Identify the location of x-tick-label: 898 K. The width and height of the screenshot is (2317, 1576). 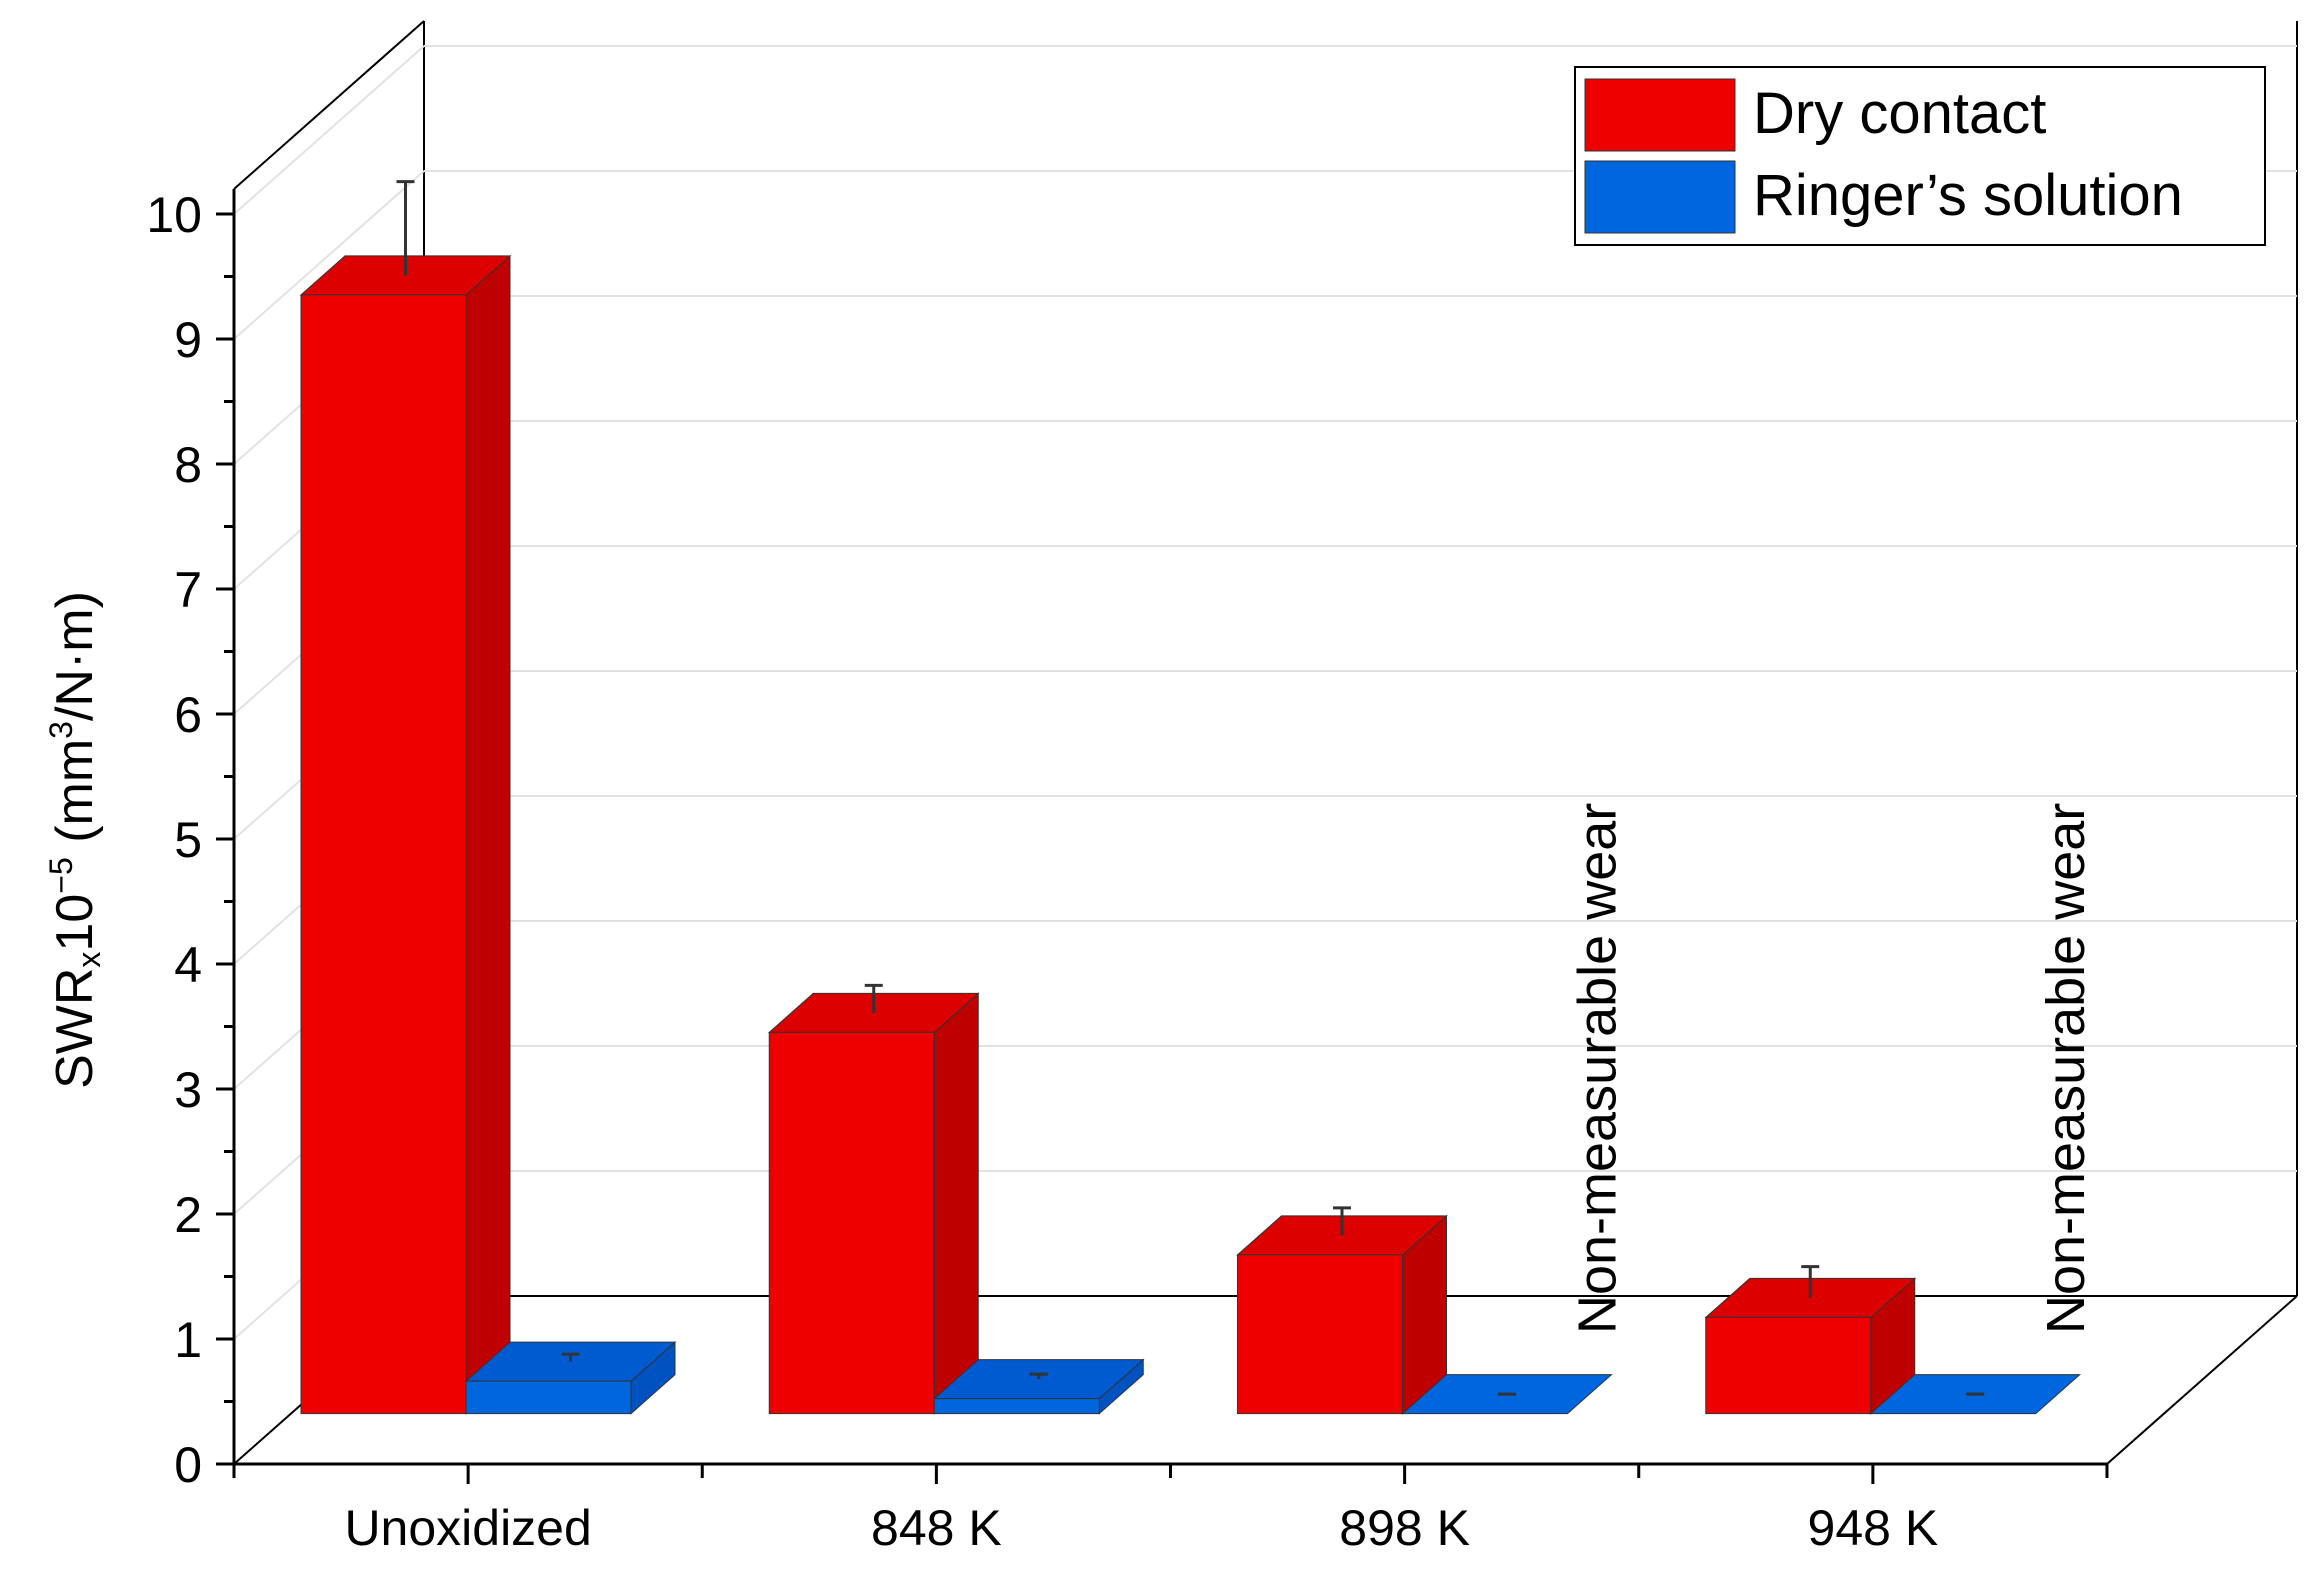
(1404, 1528).